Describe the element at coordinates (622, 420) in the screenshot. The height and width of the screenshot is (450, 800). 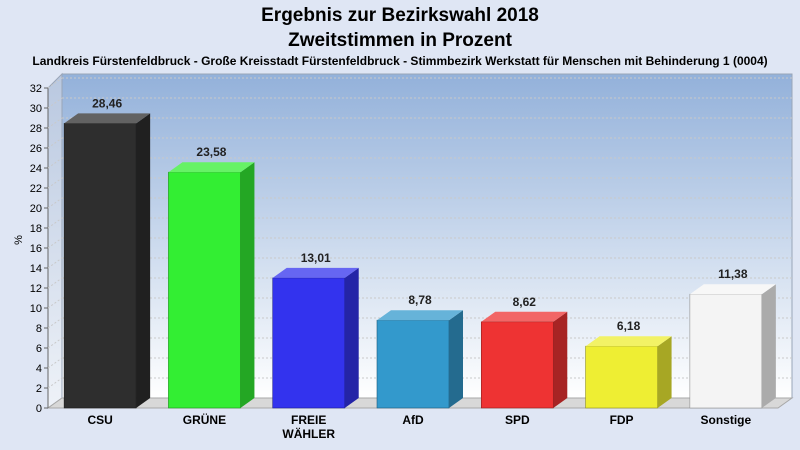
I see `x-tick-label: FDP` at that location.